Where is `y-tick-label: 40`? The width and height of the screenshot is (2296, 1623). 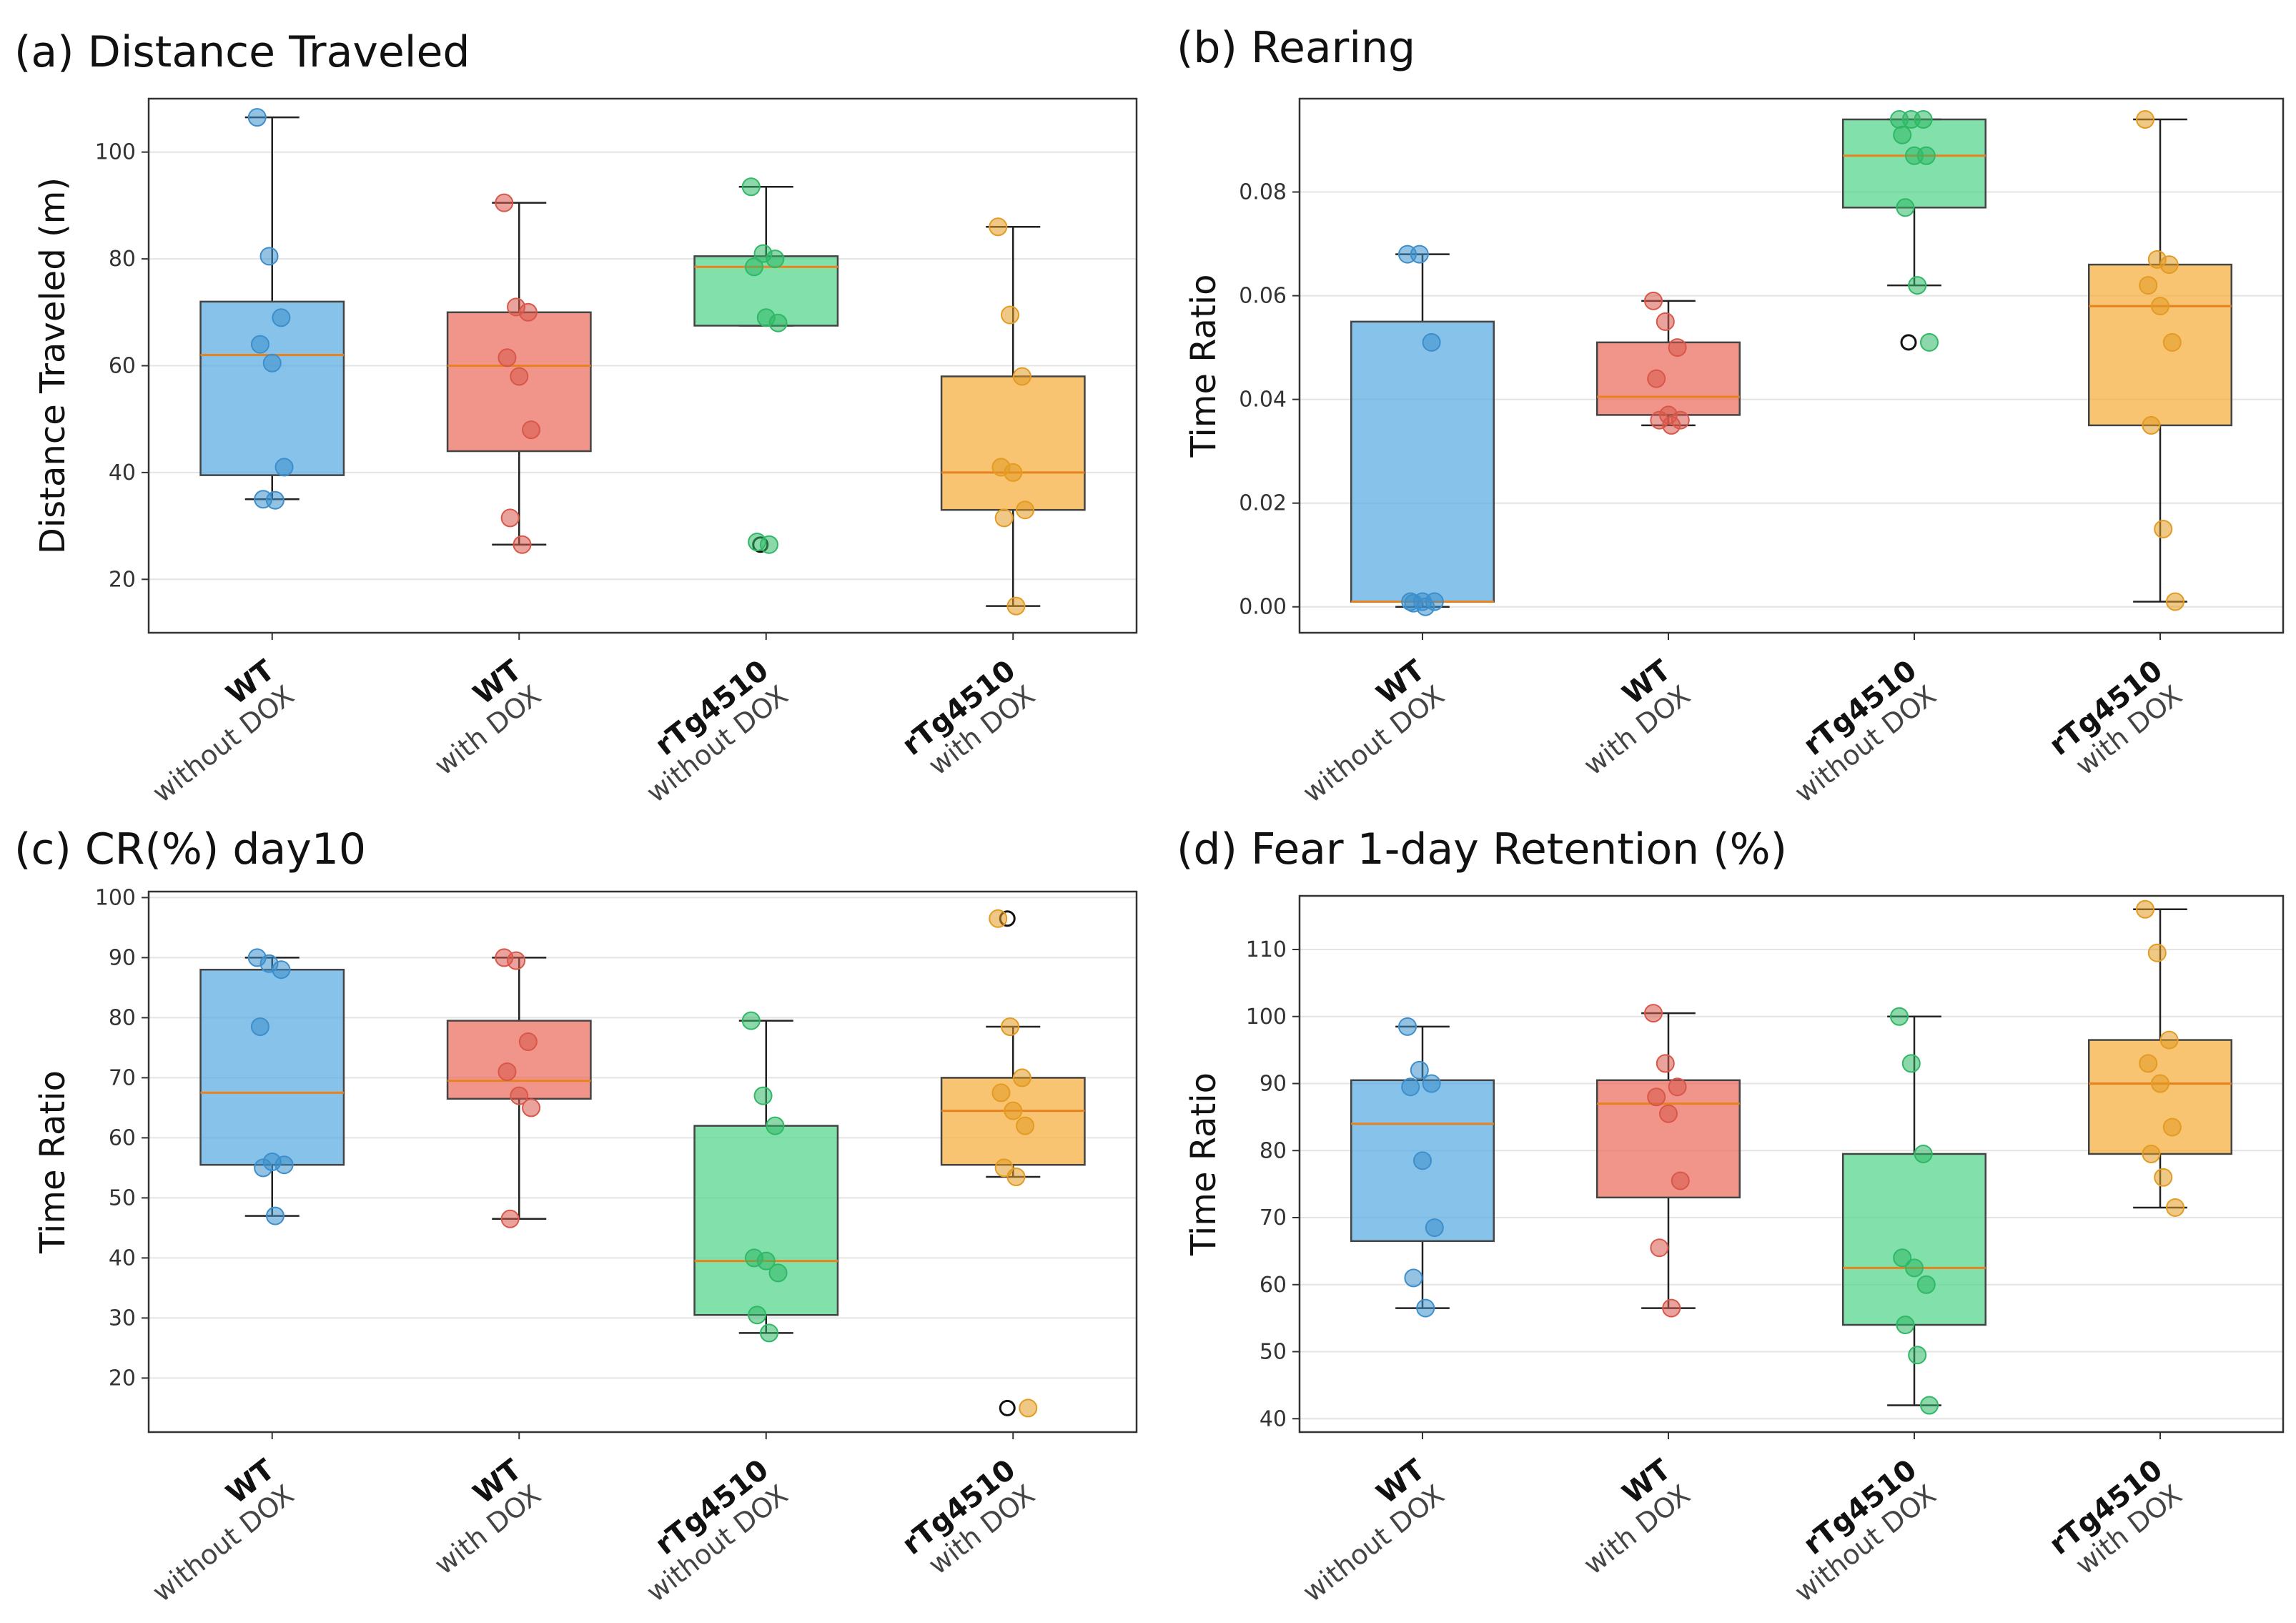 y-tick-label: 40 is located at coordinates (122, 473).